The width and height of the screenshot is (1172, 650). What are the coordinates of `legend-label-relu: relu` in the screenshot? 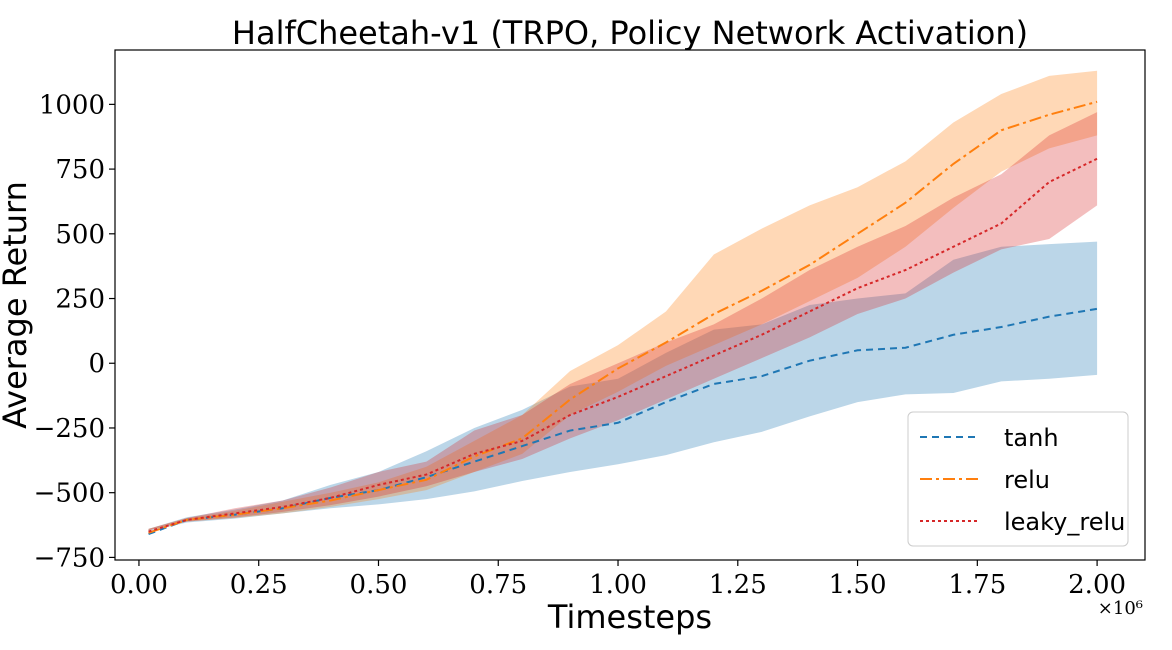 It's located at (1027, 480).